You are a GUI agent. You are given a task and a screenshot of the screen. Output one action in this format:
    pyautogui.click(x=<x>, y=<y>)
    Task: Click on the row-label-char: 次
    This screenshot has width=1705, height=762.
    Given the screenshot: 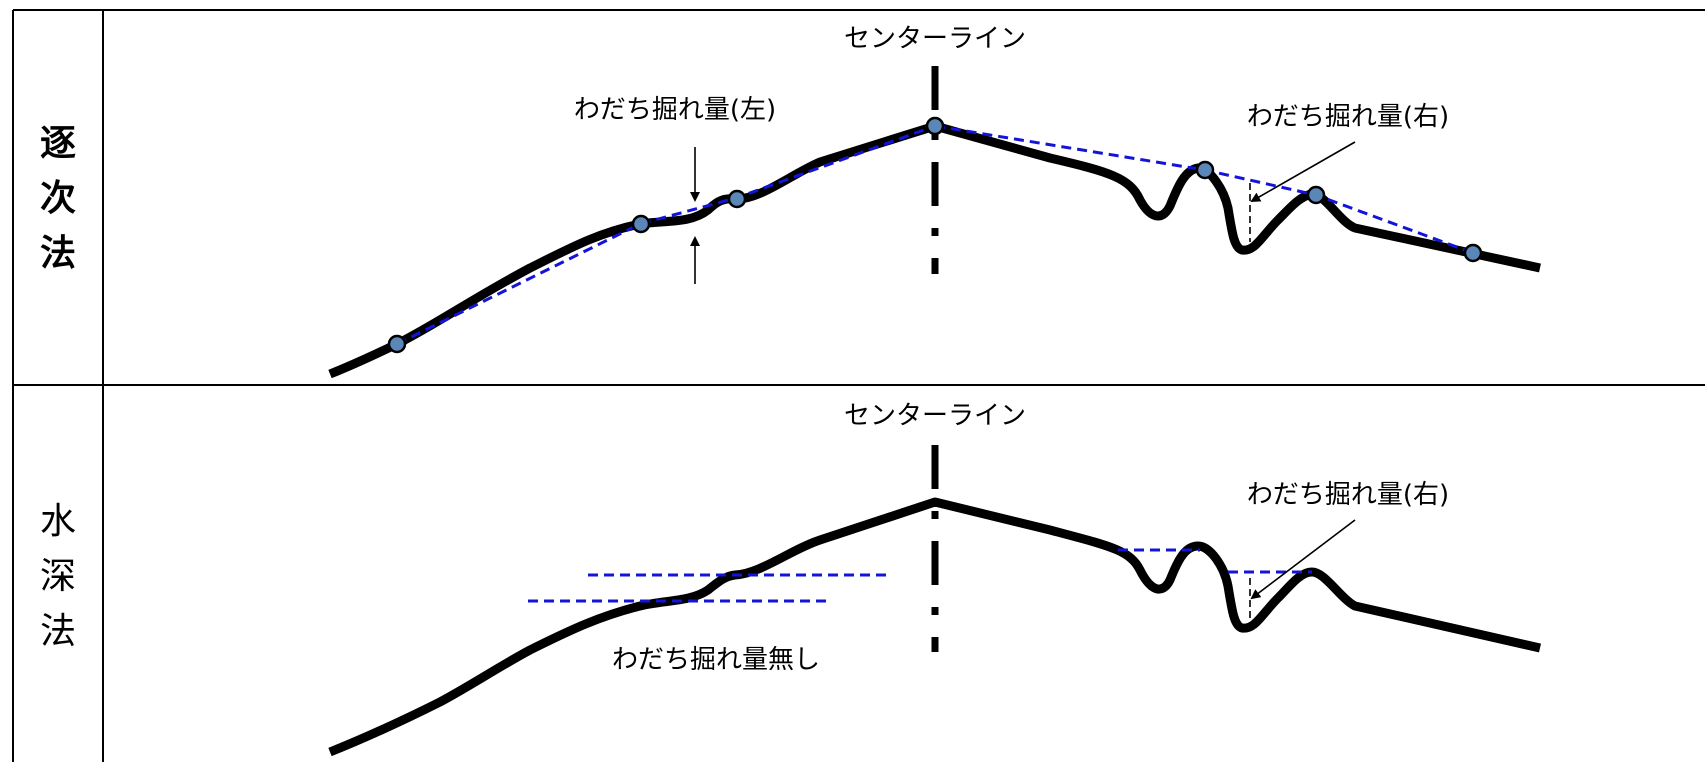 What is the action you would take?
    pyautogui.click(x=58, y=198)
    